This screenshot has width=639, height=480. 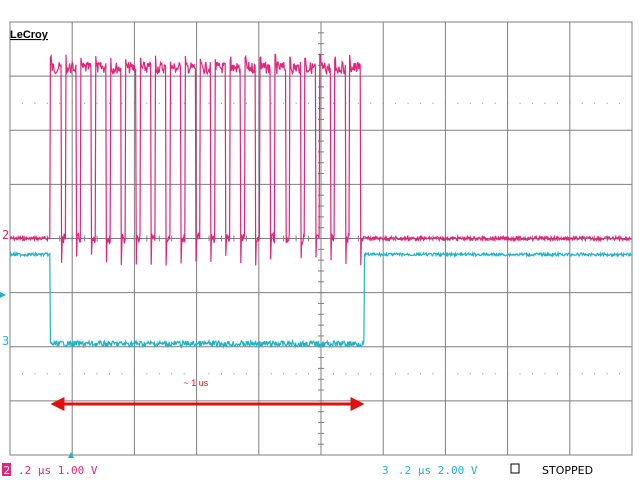 What do you see at coordinates (6, 469) in the screenshot?
I see `channel-2-badge` at bounding box center [6, 469].